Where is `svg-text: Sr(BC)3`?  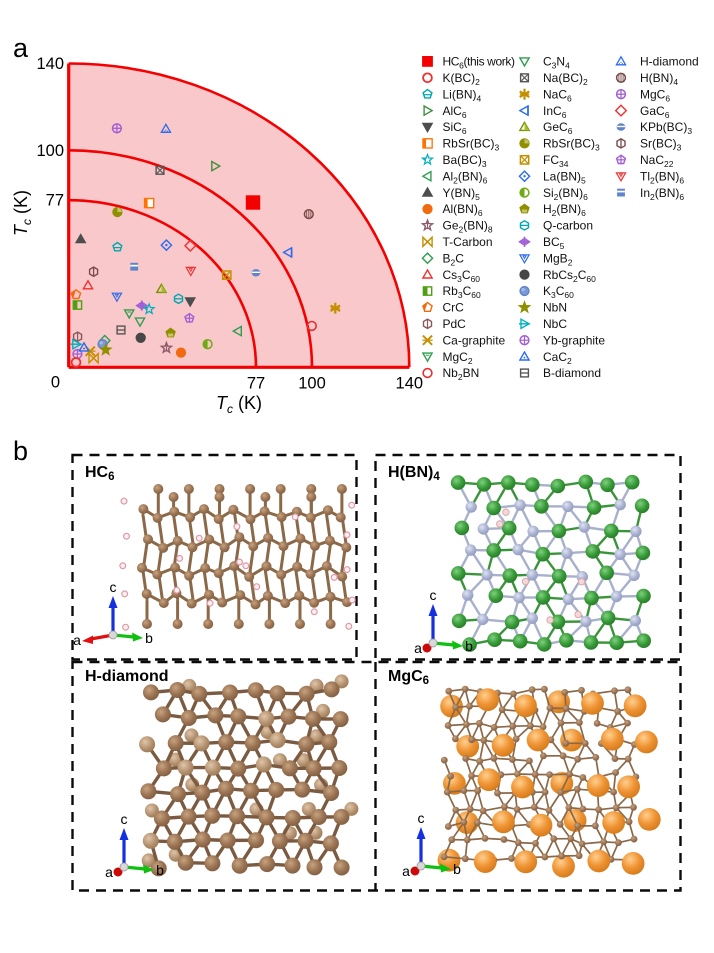 svg-text: Sr(BC)3 is located at coordinates (661, 145).